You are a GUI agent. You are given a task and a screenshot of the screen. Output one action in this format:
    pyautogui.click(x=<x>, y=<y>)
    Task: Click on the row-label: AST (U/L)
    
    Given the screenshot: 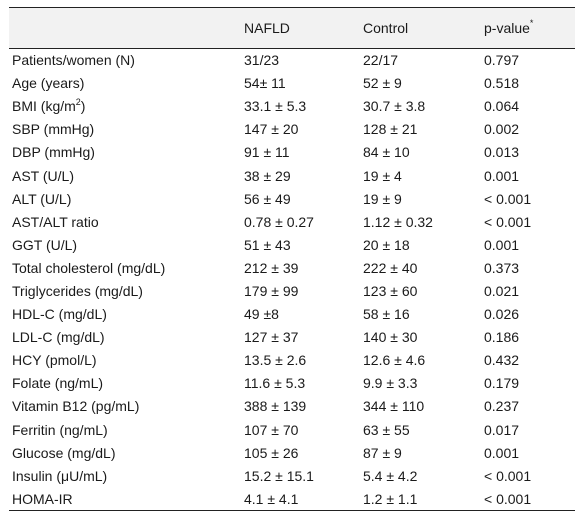 What is the action you would take?
    pyautogui.click(x=125, y=175)
    